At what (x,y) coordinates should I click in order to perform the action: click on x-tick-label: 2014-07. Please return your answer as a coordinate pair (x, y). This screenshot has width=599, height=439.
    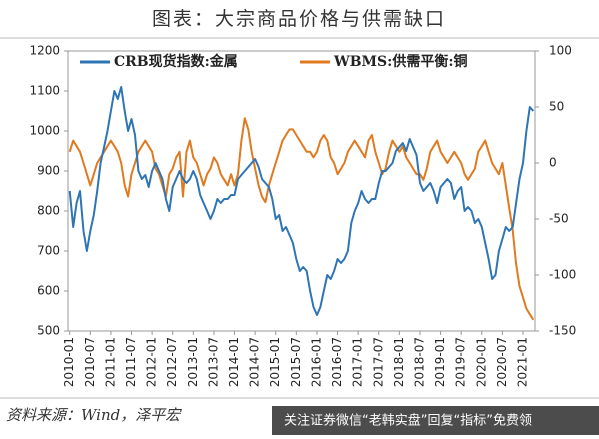
    Looking at the image, I should click on (255, 362).